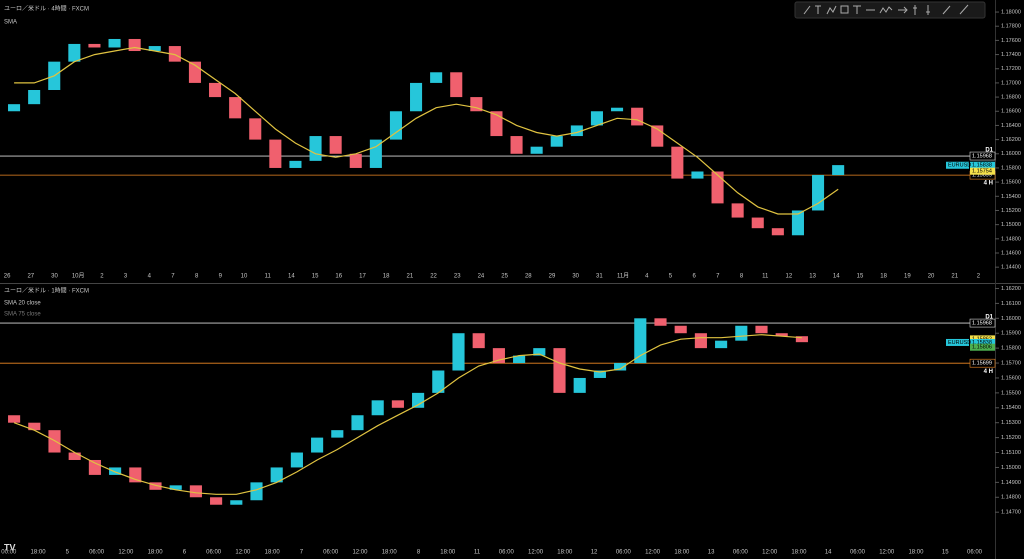 The image size is (1024, 559). Describe the element at coordinates (481, 277) in the screenshot. I see `x-tick-label: 24` at that location.